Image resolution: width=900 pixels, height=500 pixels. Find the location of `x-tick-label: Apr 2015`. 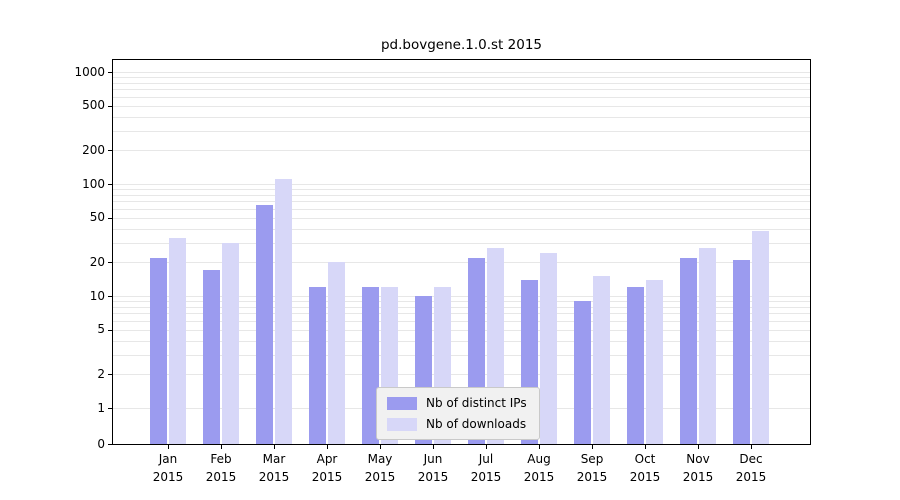

x-tick-label: Apr 2015 is located at coordinates (327, 468).